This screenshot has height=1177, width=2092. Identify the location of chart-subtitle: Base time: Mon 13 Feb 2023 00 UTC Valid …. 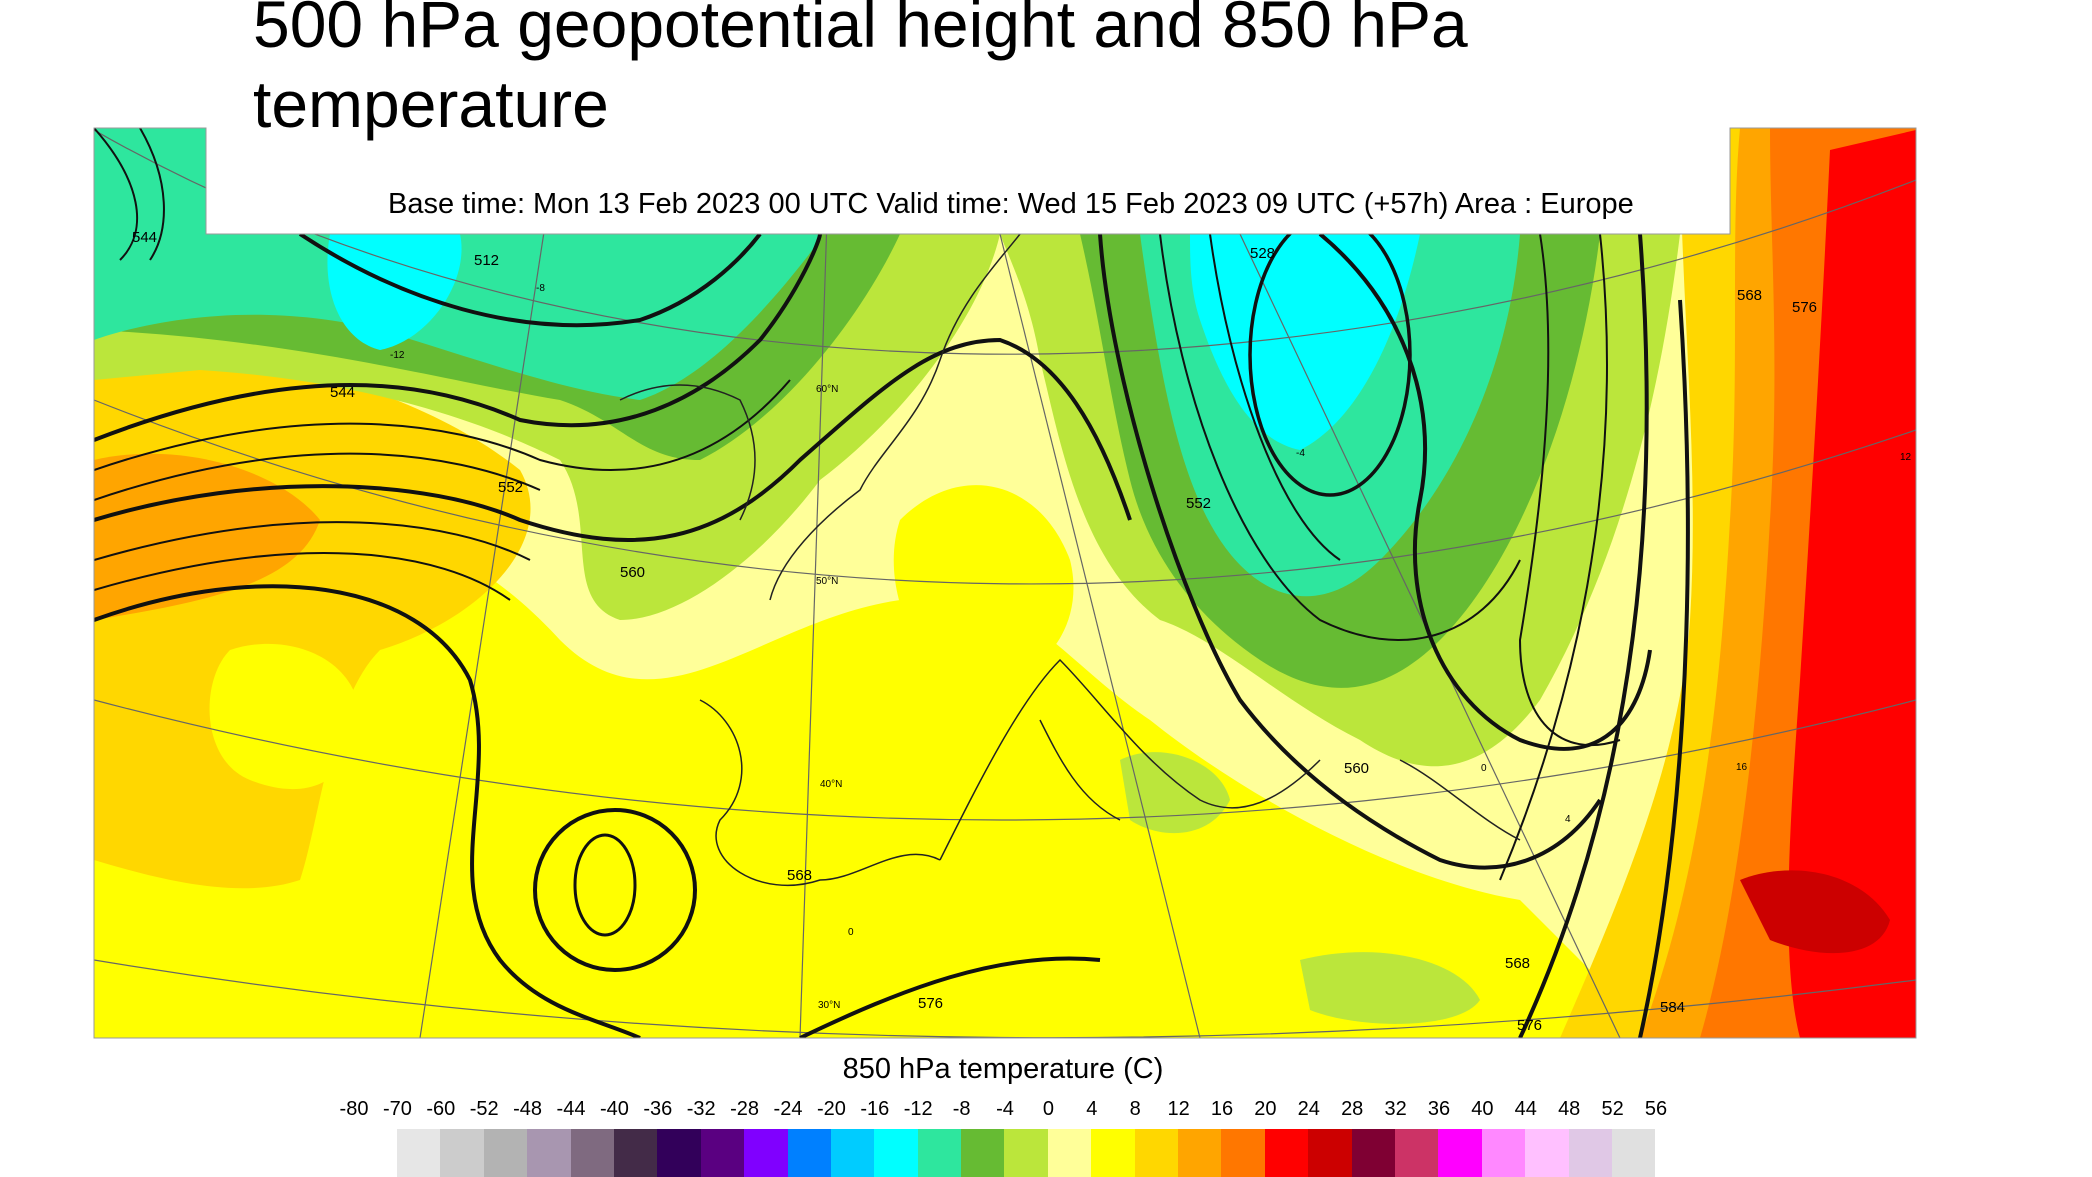
(1011, 204).